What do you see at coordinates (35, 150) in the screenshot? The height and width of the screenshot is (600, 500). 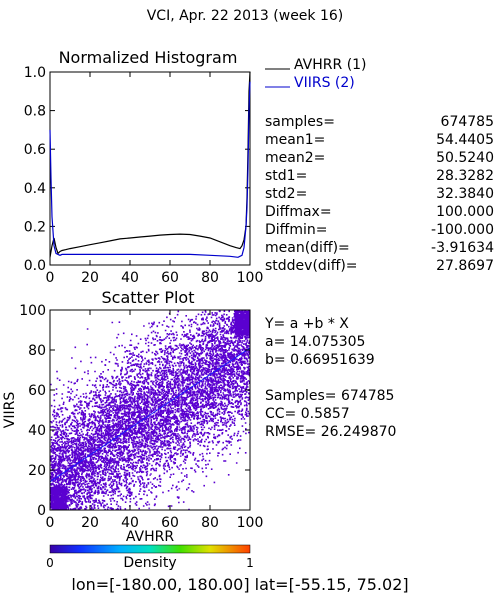 I see `y-tick-label: 0.6` at bounding box center [35, 150].